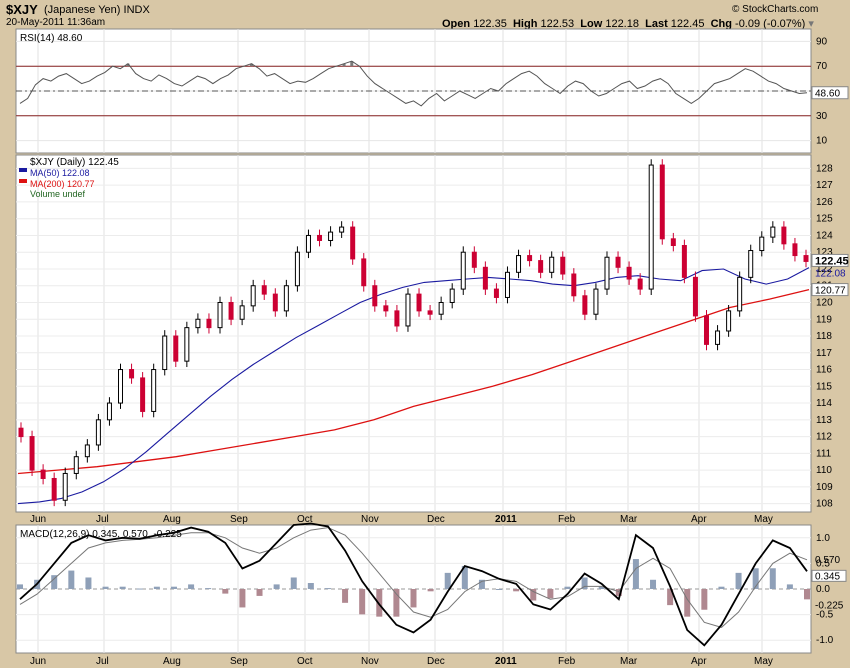 Image resolution: width=850 pixels, height=668 pixels. What do you see at coordinates (824, 403) in the screenshot?
I see `price-tick-label: 114` at bounding box center [824, 403].